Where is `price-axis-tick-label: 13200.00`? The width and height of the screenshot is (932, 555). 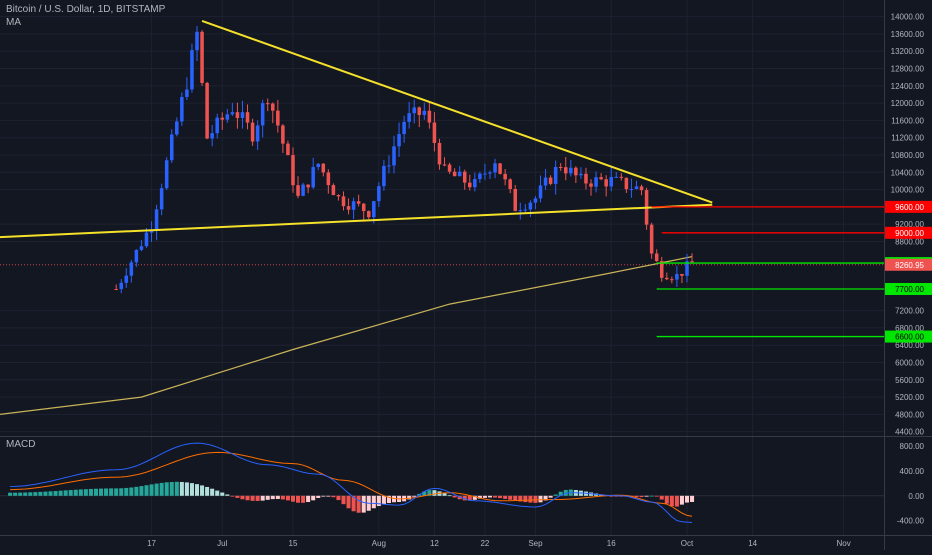 price-axis-tick-label: 13200.00 is located at coordinates (908, 51).